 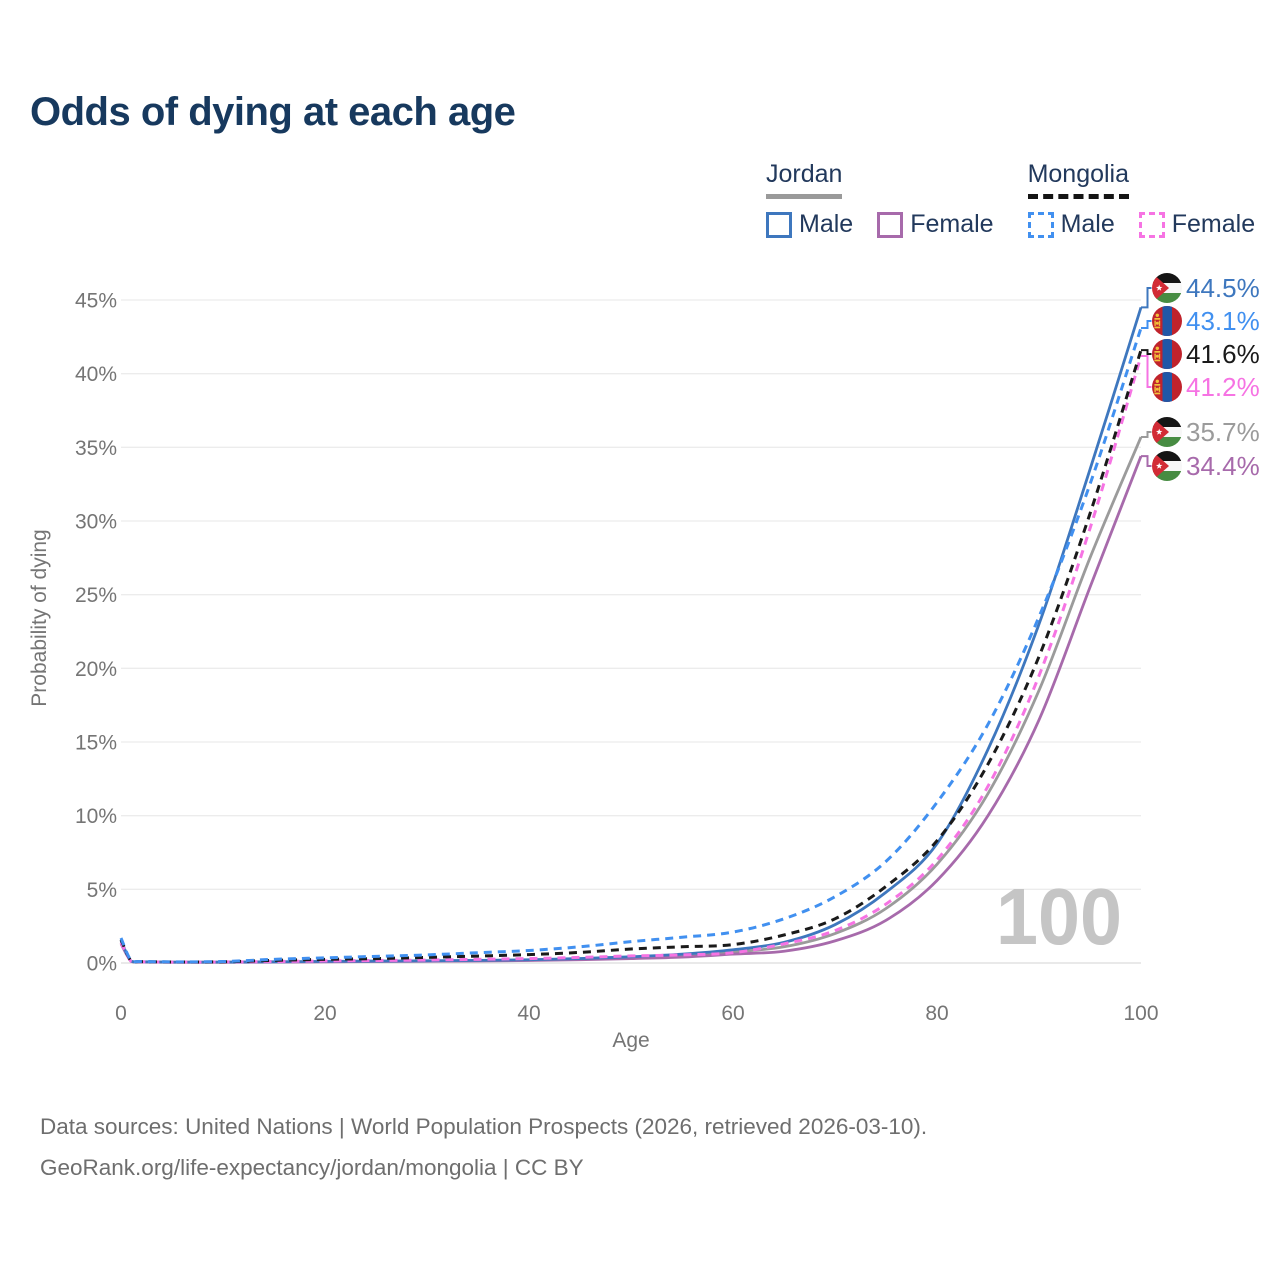 I want to click on legend-mongolia-keys: Male Female, so click(x=1141, y=224).